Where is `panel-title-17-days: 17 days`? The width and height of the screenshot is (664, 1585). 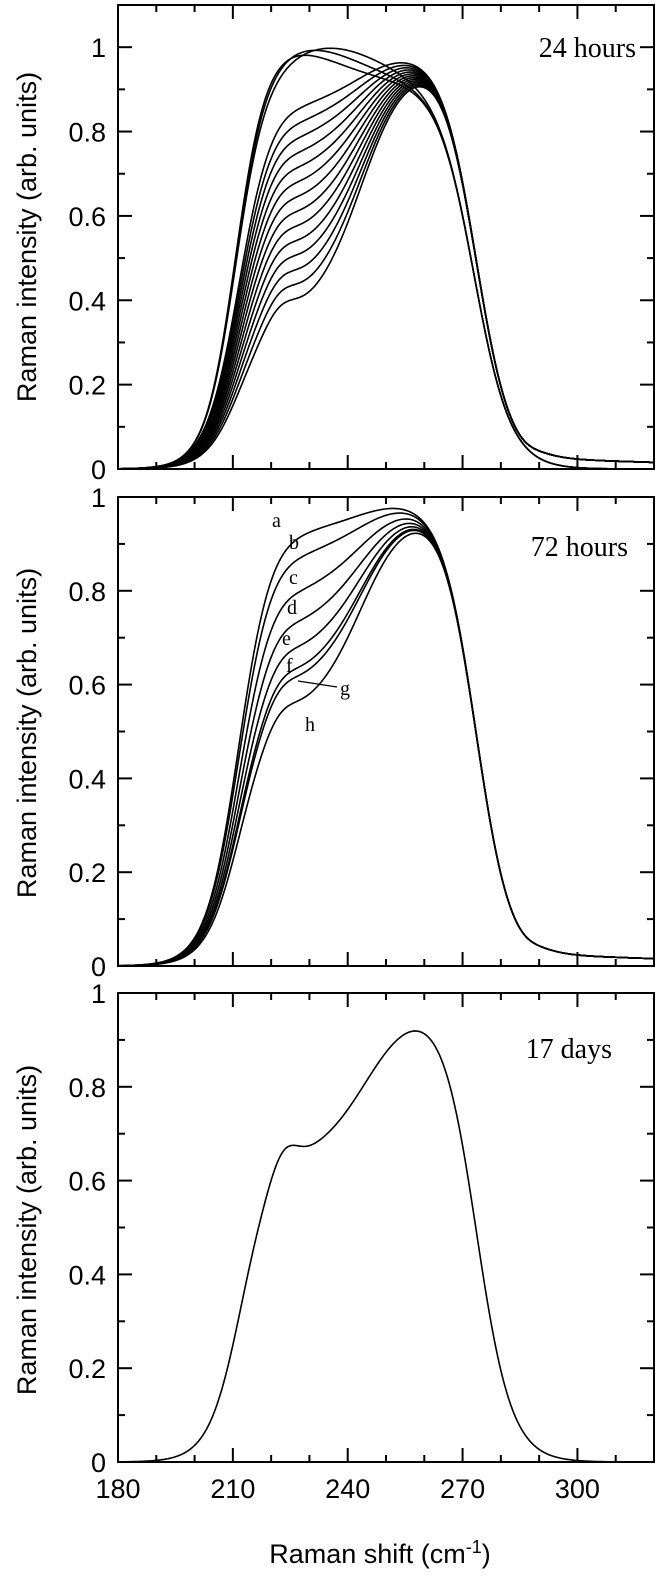 panel-title-17-days: 17 days is located at coordinates (569, 1049).